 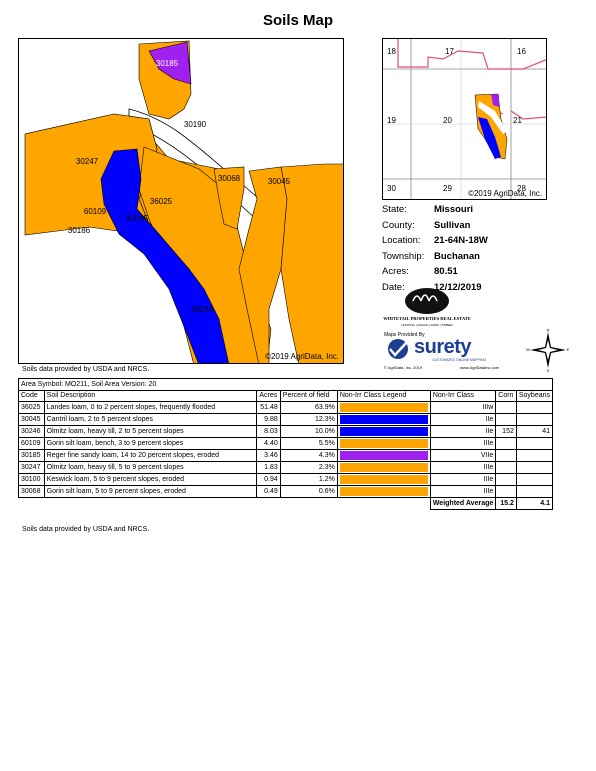 I want to click on cell-class: IIe, so click(x=463, y=419).